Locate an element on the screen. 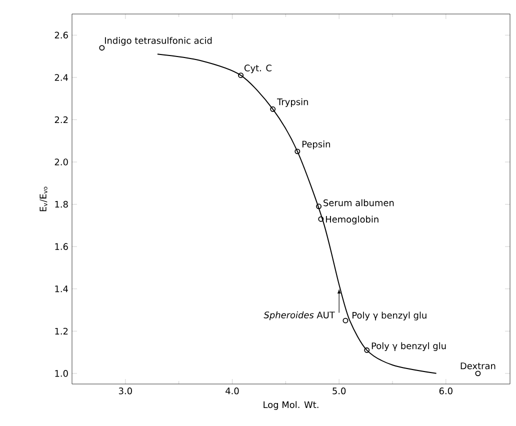 This screenshot has width=516, height=426. x-tick-label: 3.0 is located at coordinates (125, 391).